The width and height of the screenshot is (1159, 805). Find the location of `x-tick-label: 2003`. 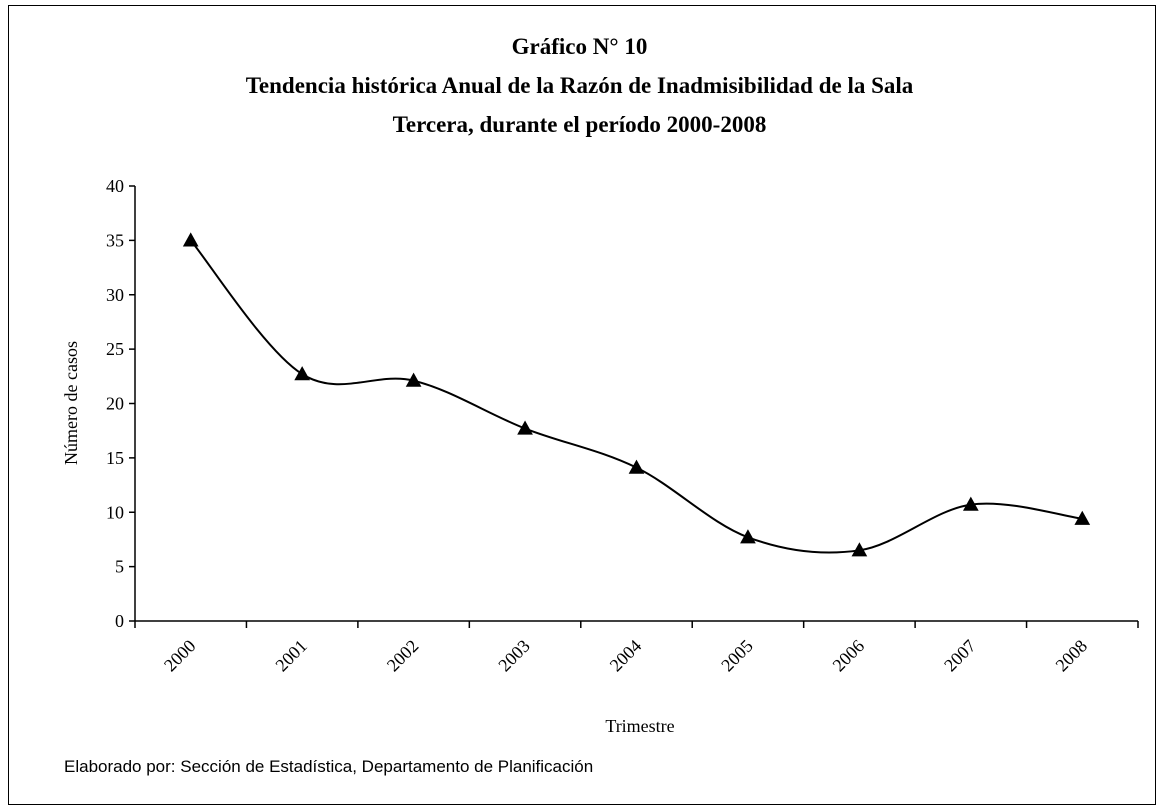

x-tick-label: 2003 is located at coordinates (514, 656).